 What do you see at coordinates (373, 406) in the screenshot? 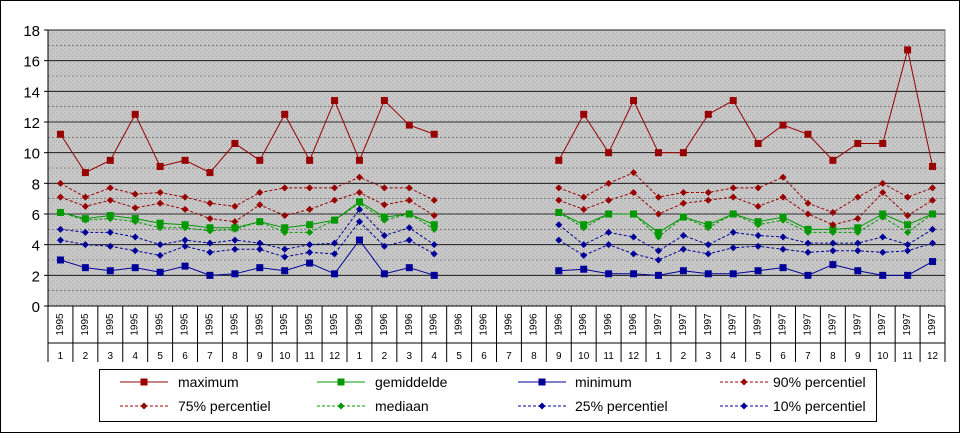
I see `legend-item-6: mediaan` at bounding box center [373, 406].